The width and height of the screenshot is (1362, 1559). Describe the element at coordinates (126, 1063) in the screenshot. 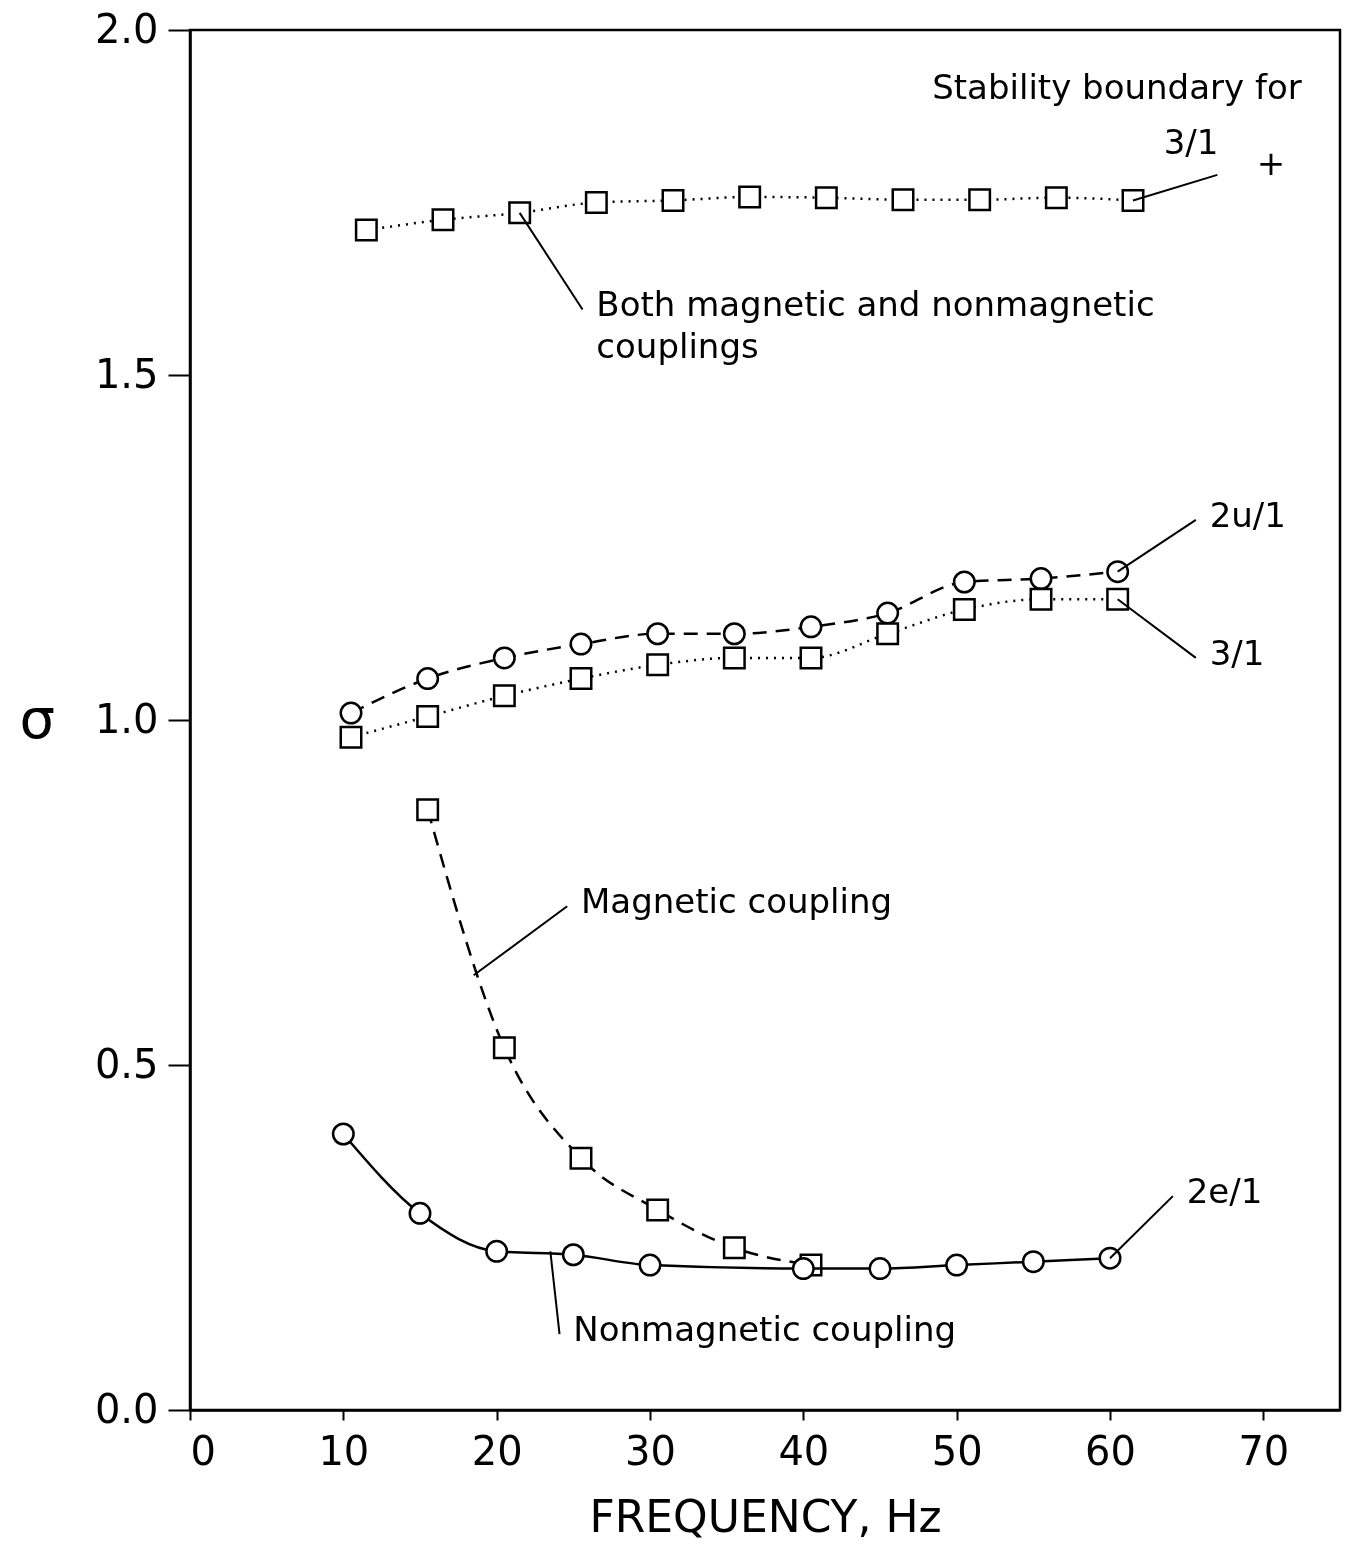

I see `y-tick-label: 0.5` at that location.